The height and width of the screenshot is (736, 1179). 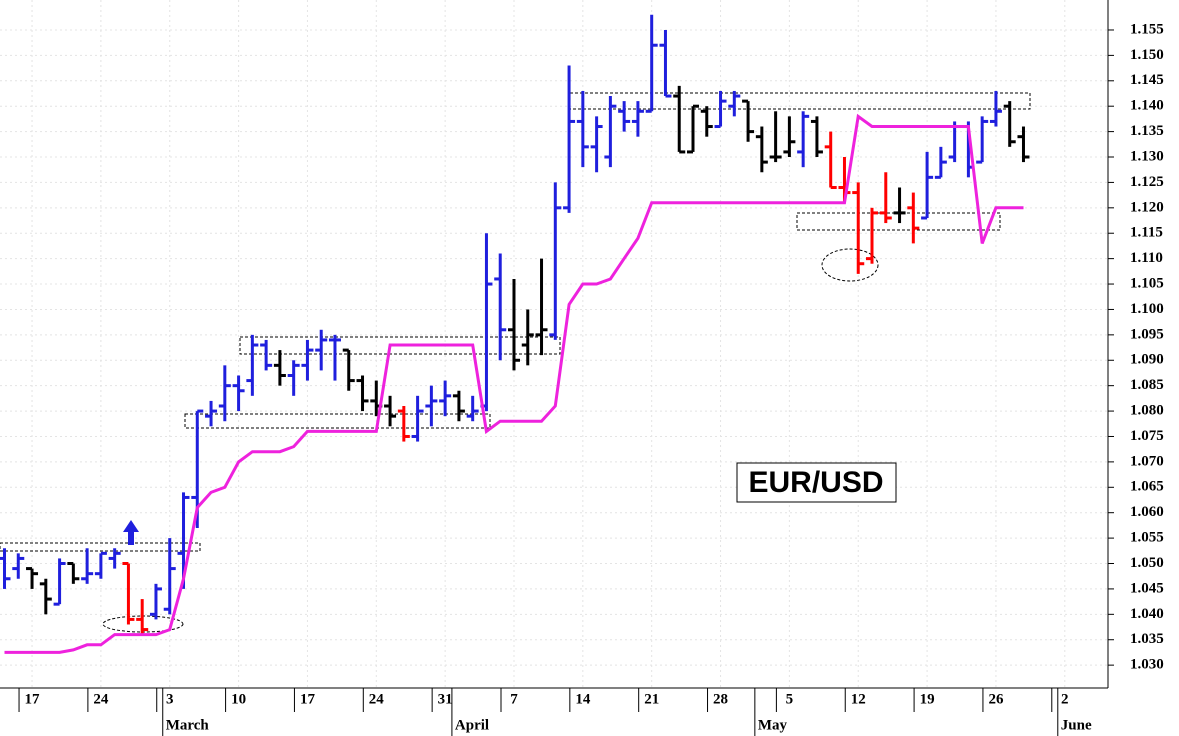 What do you see at coordinates (131, 532) in the screenshot?
I see `signal-arrow` at bounding box center [131, 532].